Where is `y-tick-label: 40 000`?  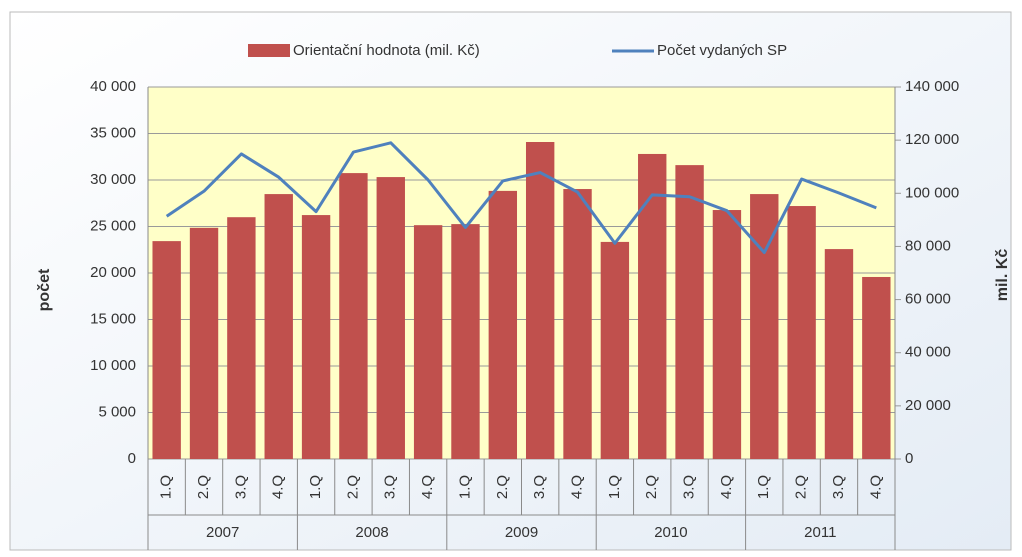 y-tick-label: 40 000 is located at coordinates (113, 86).